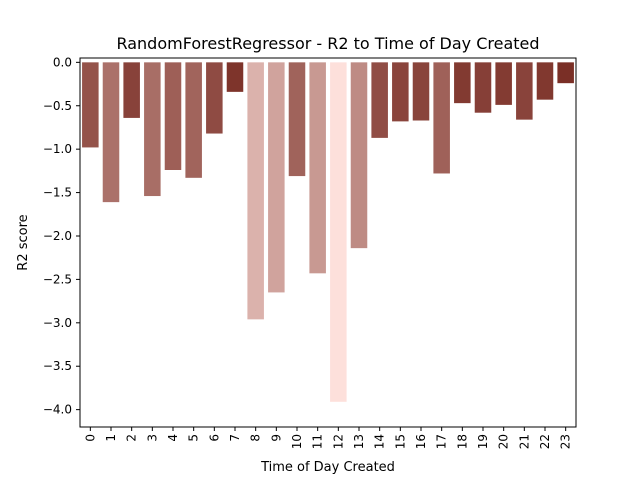 Image resolution: width=640 pixels, height=480 pixels. What do you see at coordinates (400, 441) in the screenshot?
I see `x-tick-label: 15` at bounding box center [400, 441].